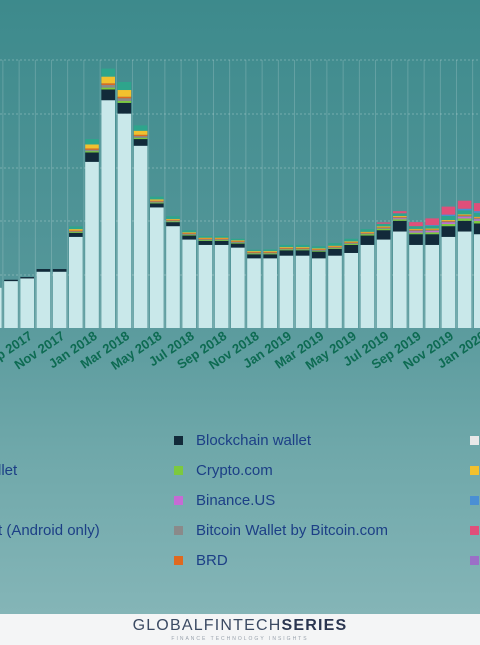  I want to click on legend-label: Binance.US, so click(236, 500).